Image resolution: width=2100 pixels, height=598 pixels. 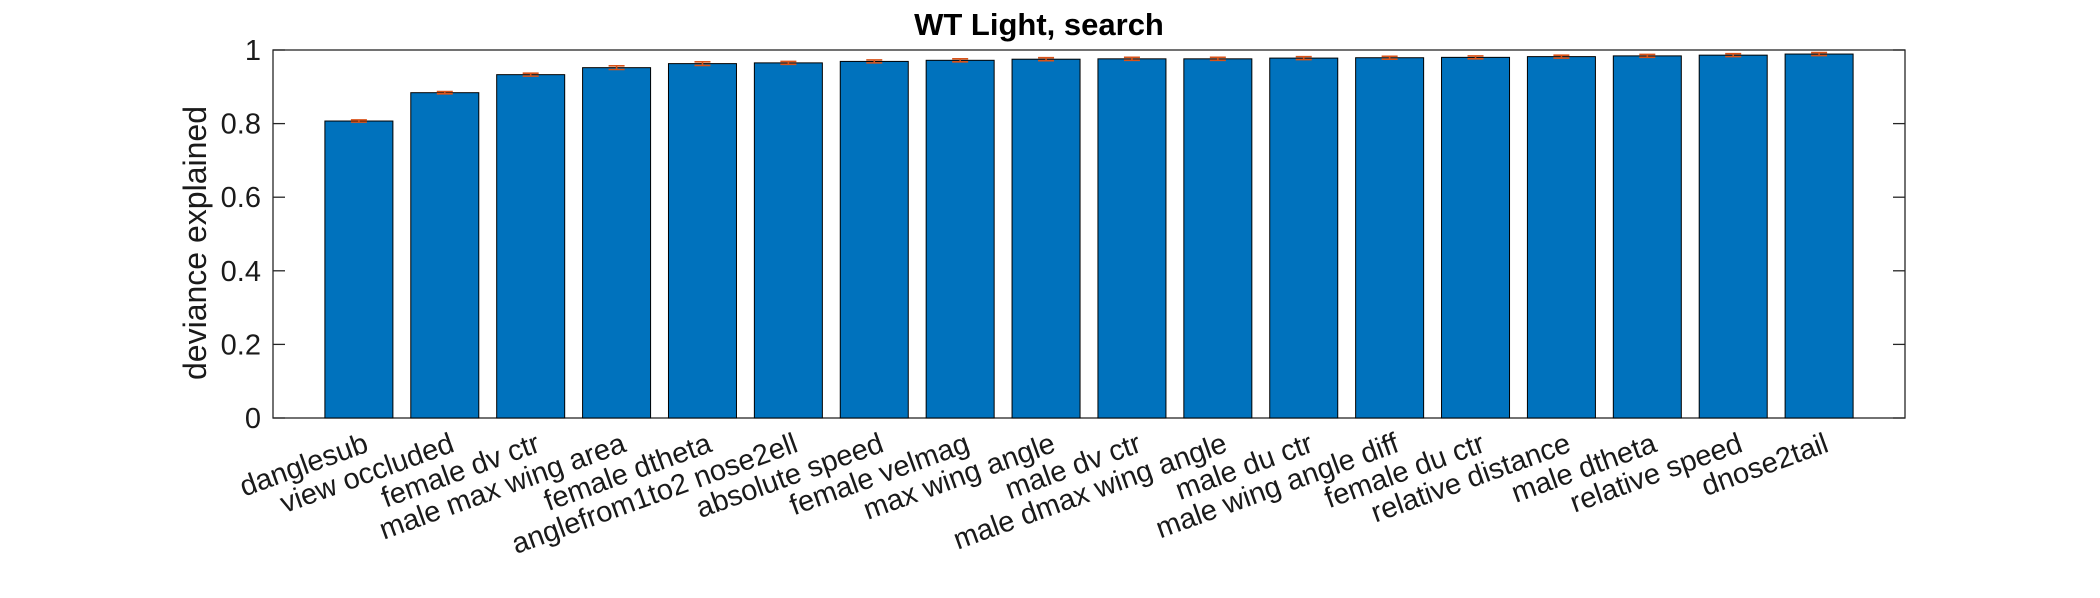 What do you see at coordinates (241, 125) in the screenshot?
I see `y-tick-label: 0.8` at bounding box center [241, 125].